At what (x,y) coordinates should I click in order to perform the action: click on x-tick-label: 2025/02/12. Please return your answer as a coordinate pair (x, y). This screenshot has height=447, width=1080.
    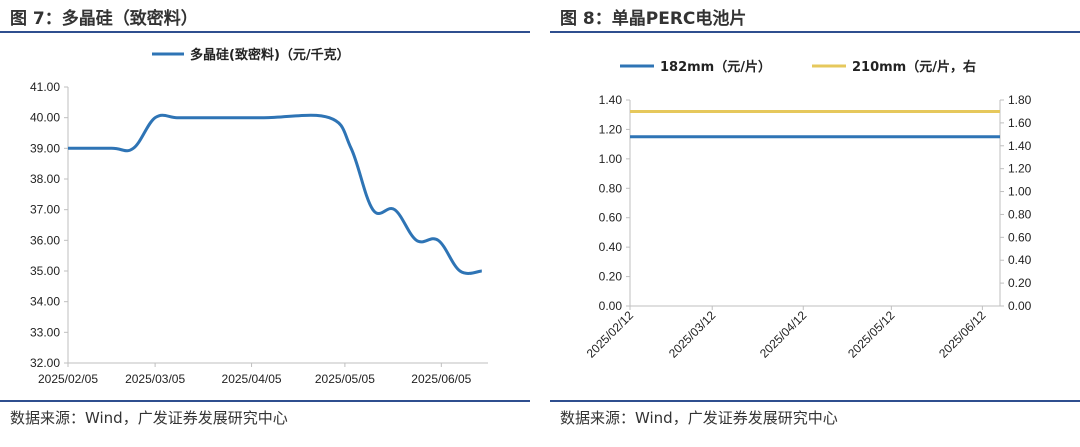
    Looking at the image, I should click on (610, 334).